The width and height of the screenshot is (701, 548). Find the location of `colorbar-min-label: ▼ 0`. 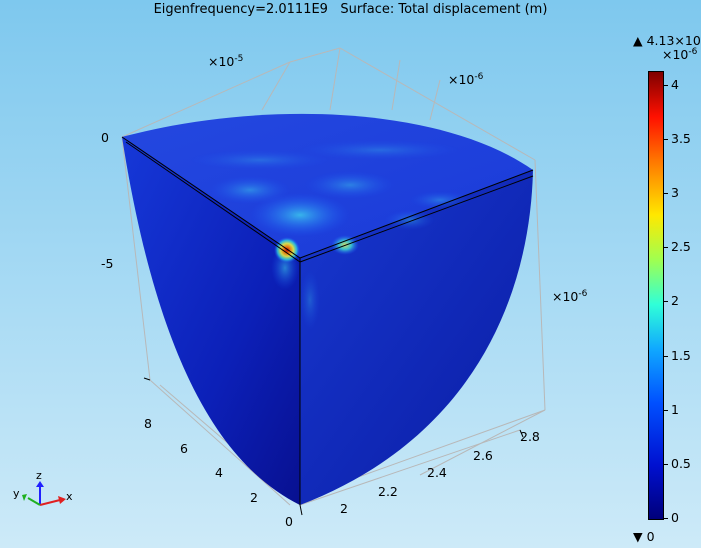

colorbar-min-label: ▼ 0 is located at coordinates (644, 536).